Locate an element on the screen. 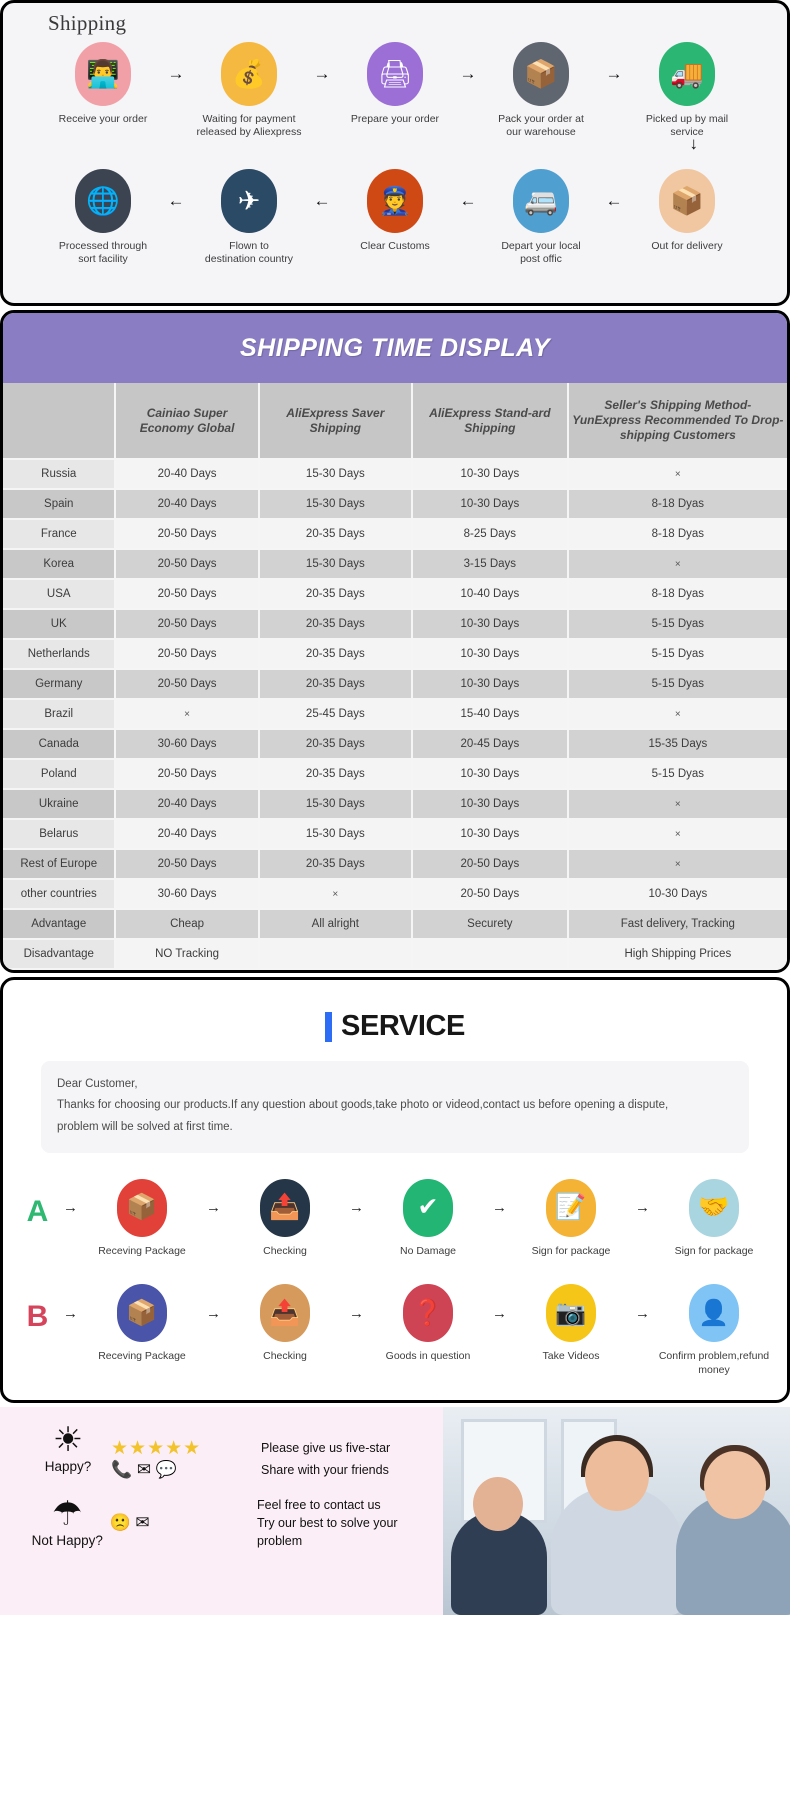 This screenshot has height=1810, width=790. table-row: Ukraine 20-40 Days 15-30 Days 10-30 Days × is located at coordinates (395, 804).